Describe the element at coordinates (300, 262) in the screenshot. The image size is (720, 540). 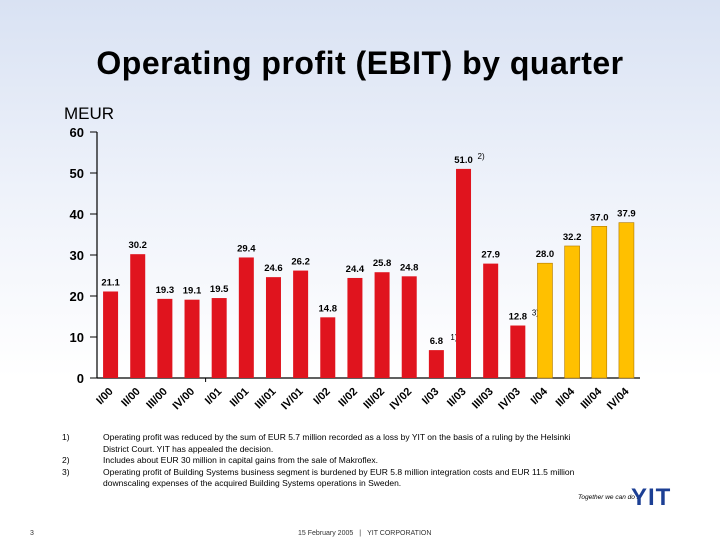
I see `data-label: 26.2` at that location.